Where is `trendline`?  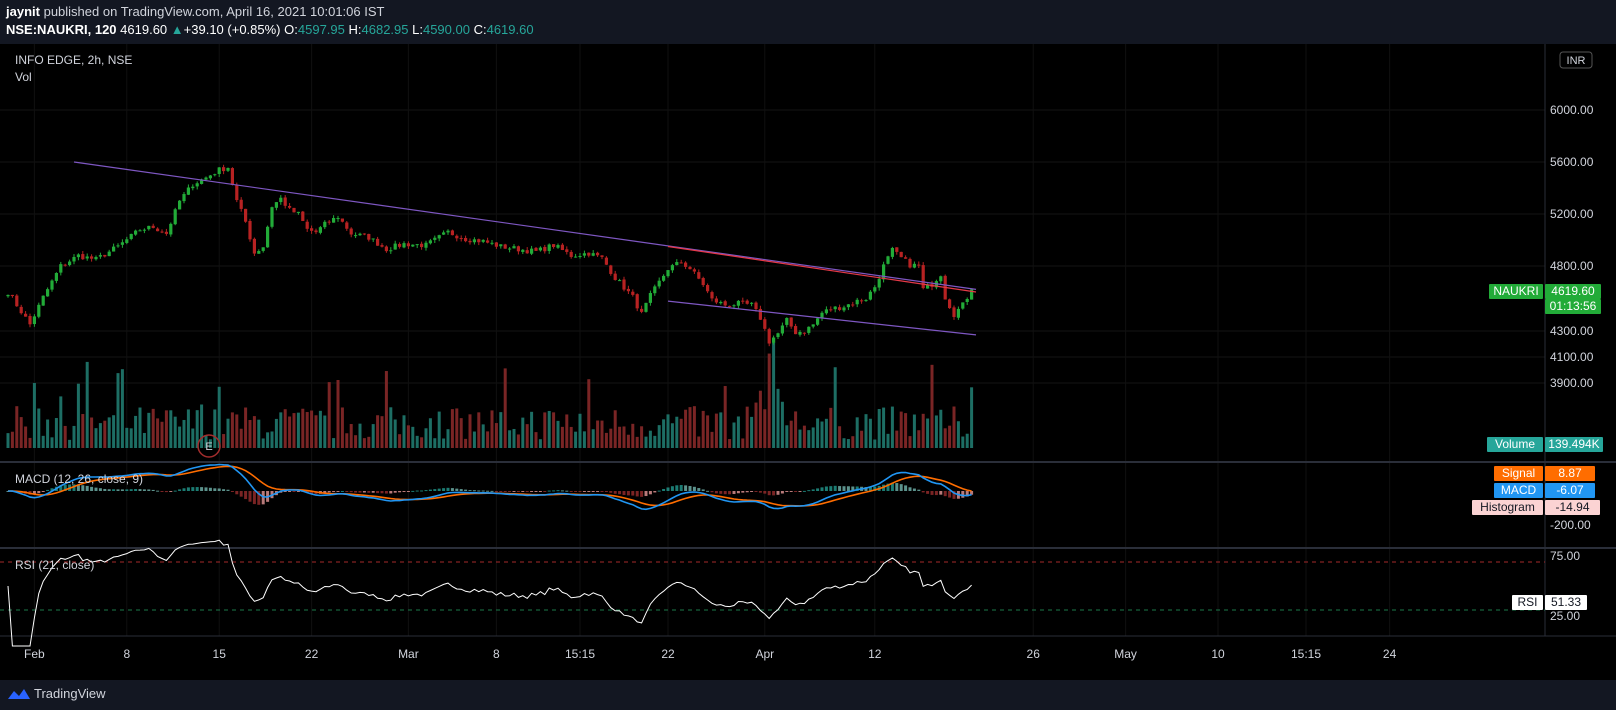
trendline is located at coordinates (525, 225).